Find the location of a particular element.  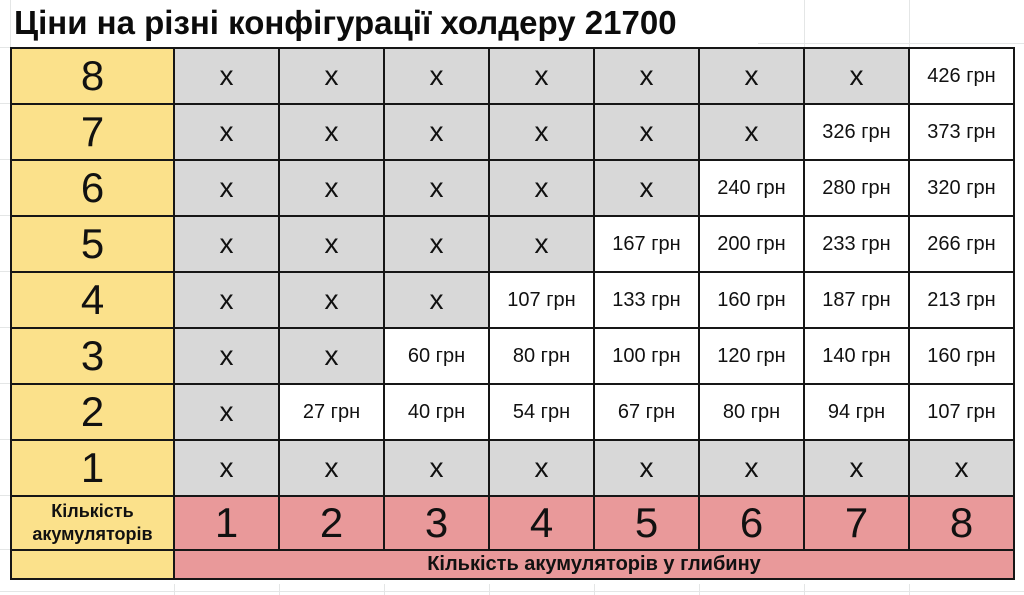

page-title: Ціни на різні конфігурації холдеру 21700 is located at coordinates (345, 22).